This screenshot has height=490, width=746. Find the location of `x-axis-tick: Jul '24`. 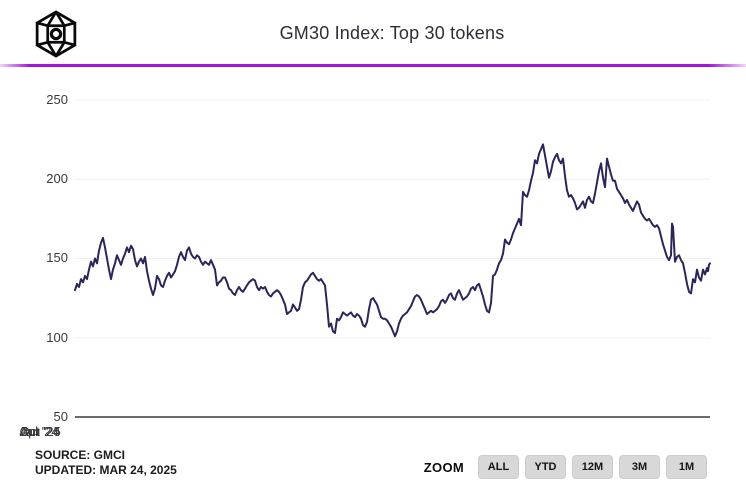

x-axis-tick: Jul '24 is located at coordinates (40, 431).